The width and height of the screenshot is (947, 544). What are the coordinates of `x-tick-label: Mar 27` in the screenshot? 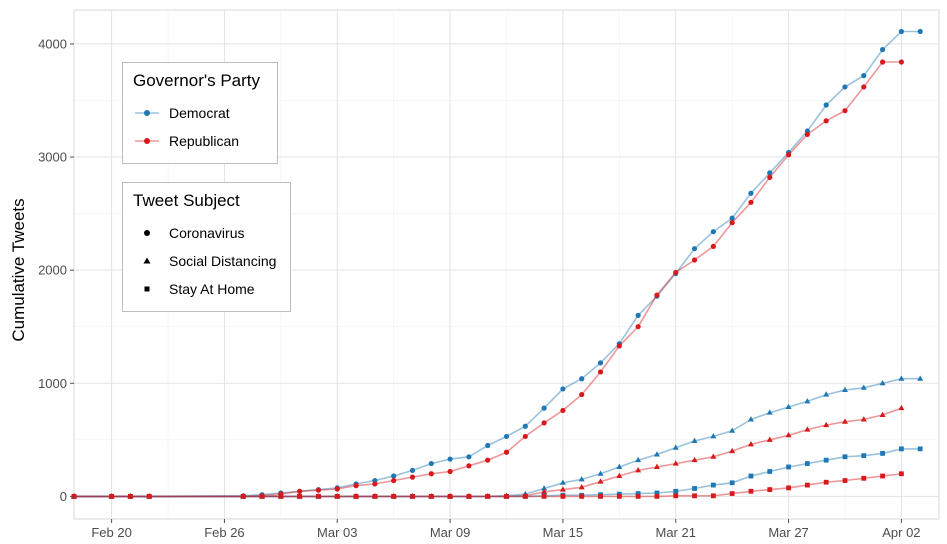 It's located at (788, 532).